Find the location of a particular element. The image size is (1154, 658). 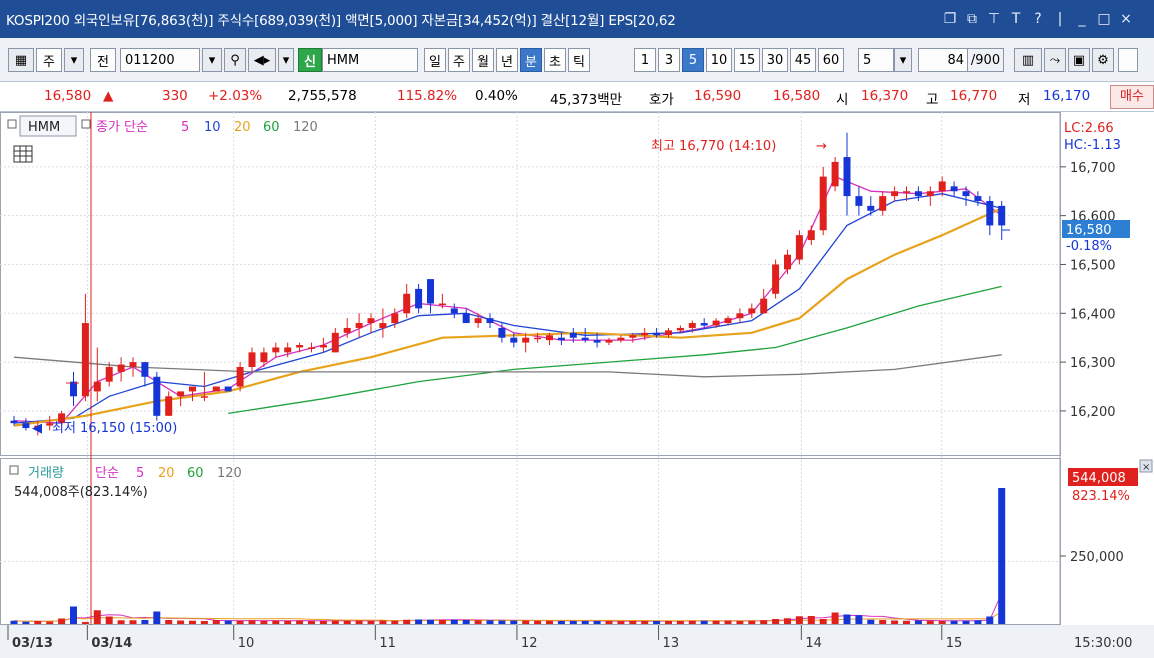

code-dropdown-icon: ▾ is located at coordinates (212, 60).